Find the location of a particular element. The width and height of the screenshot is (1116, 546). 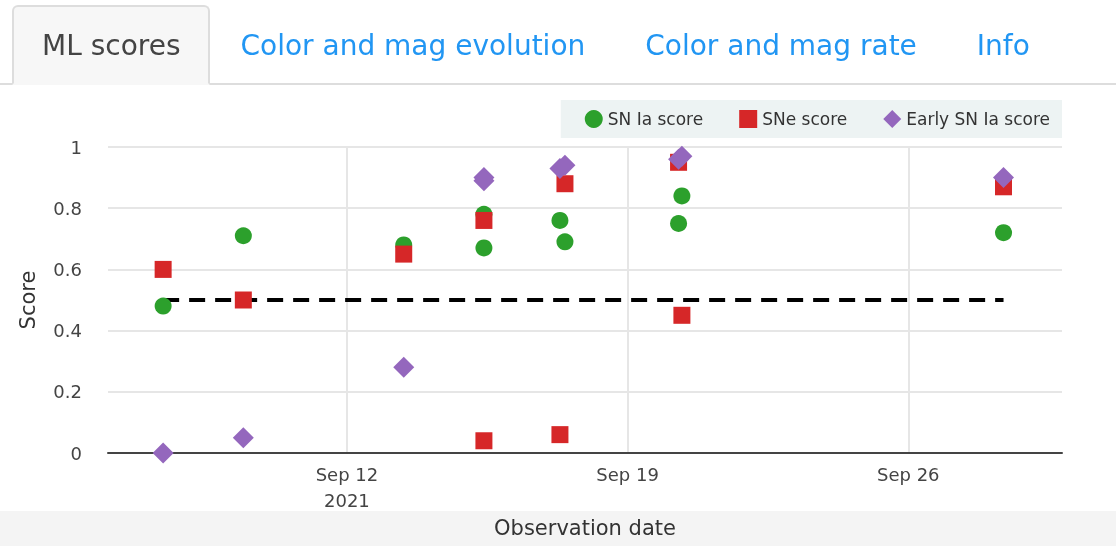

y-tick-label: 0.8 is located at coordinates (67, 208).